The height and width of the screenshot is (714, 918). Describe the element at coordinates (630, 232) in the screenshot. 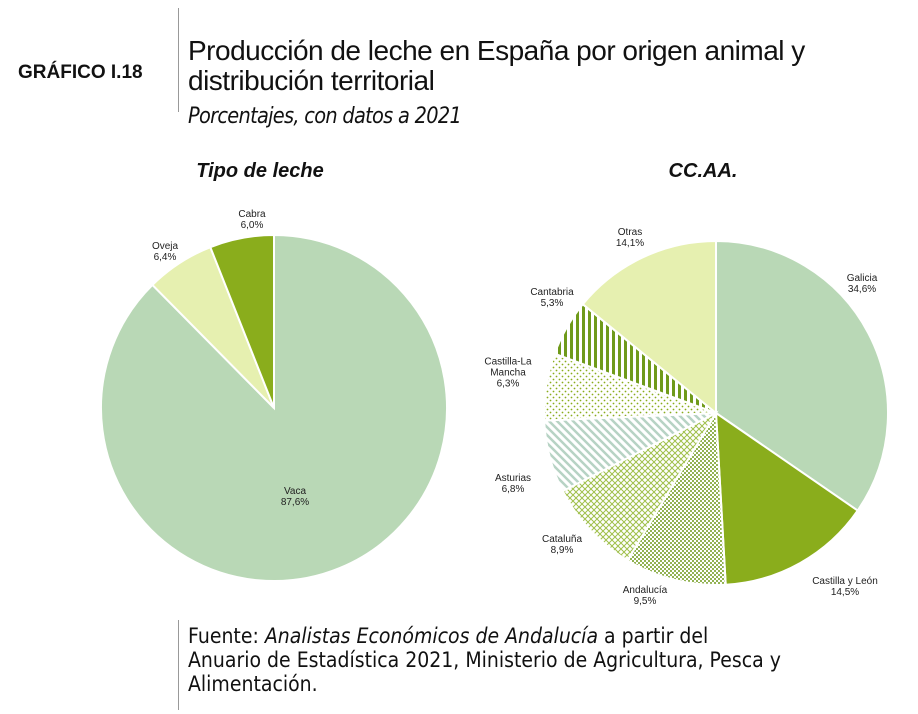

I see `category: Otras` at that location.